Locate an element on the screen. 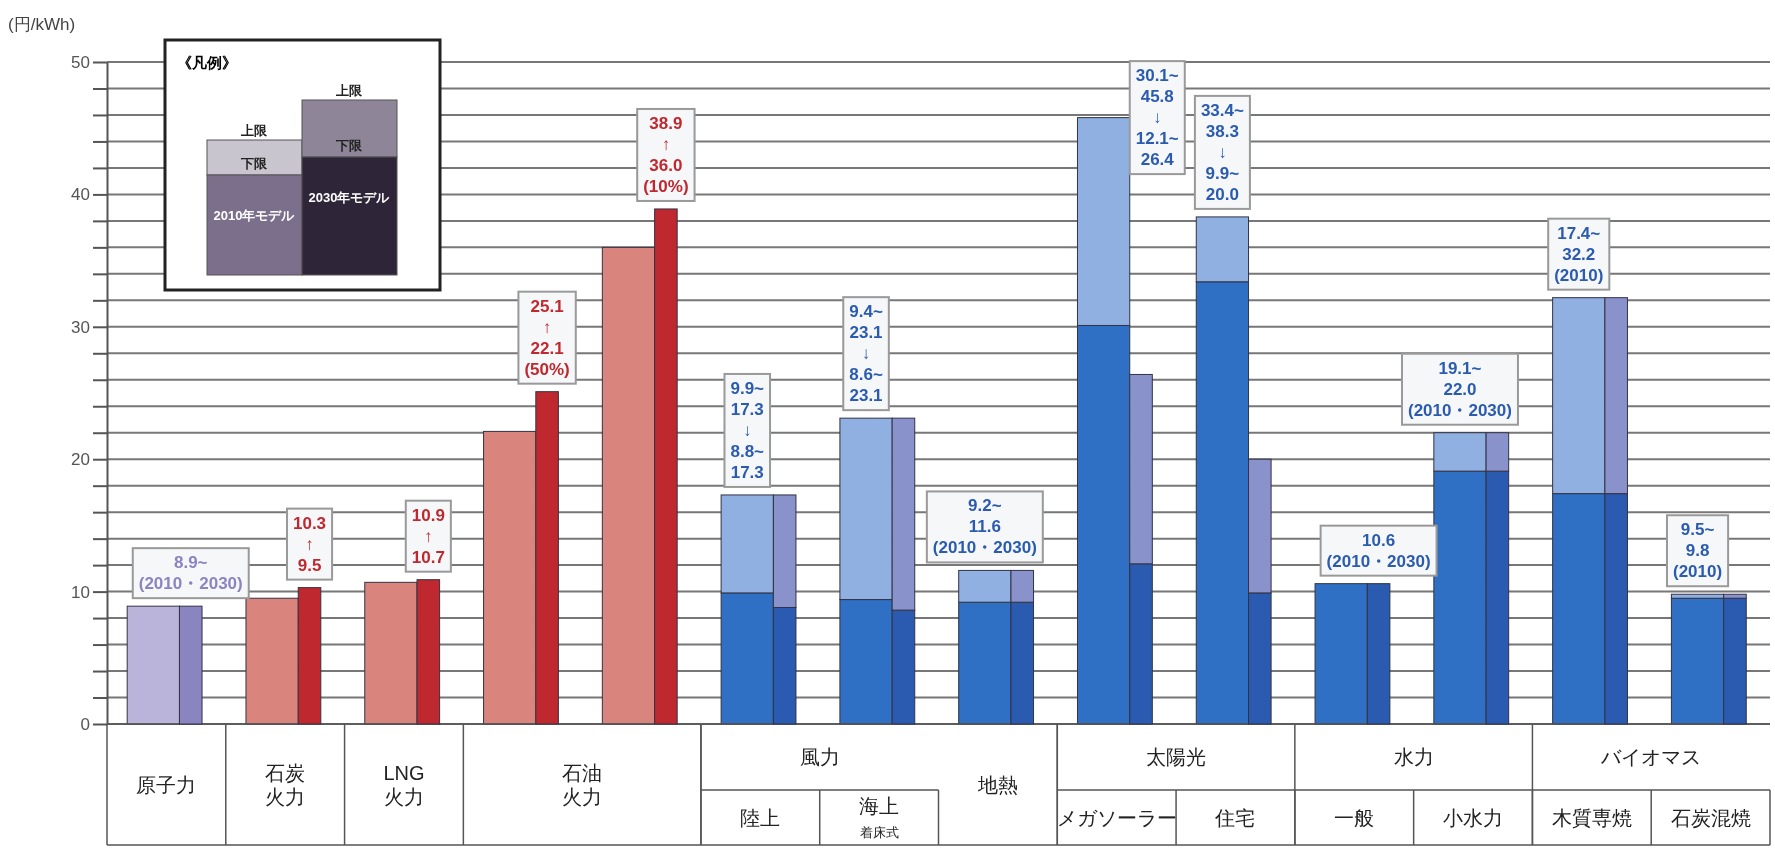  y-tick-label: 20 is located at coordinates (80, 460).